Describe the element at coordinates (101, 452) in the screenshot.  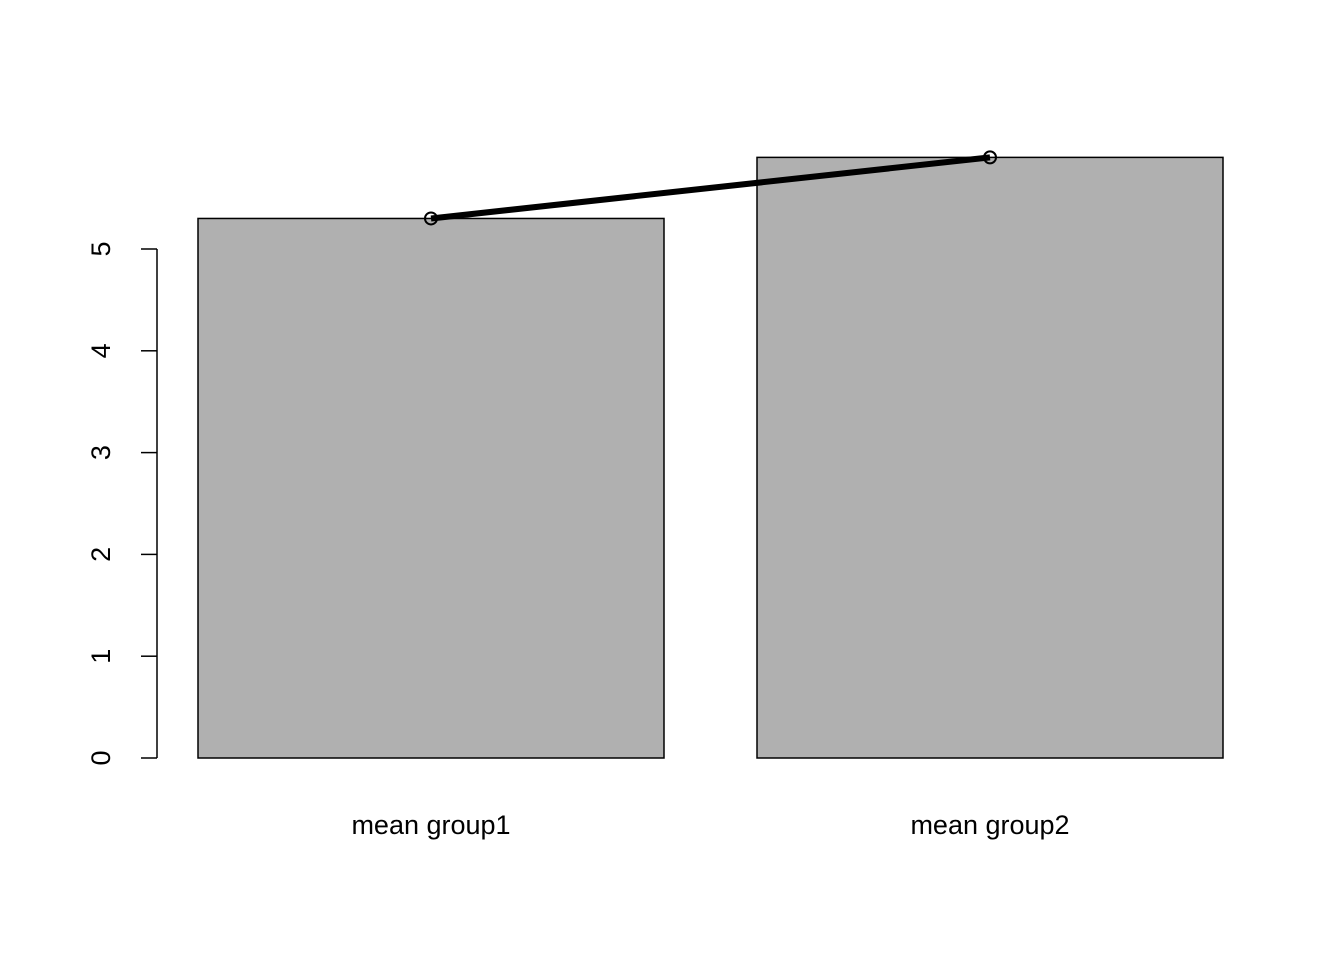
I see `y-tick-label-3: 3` at that location.